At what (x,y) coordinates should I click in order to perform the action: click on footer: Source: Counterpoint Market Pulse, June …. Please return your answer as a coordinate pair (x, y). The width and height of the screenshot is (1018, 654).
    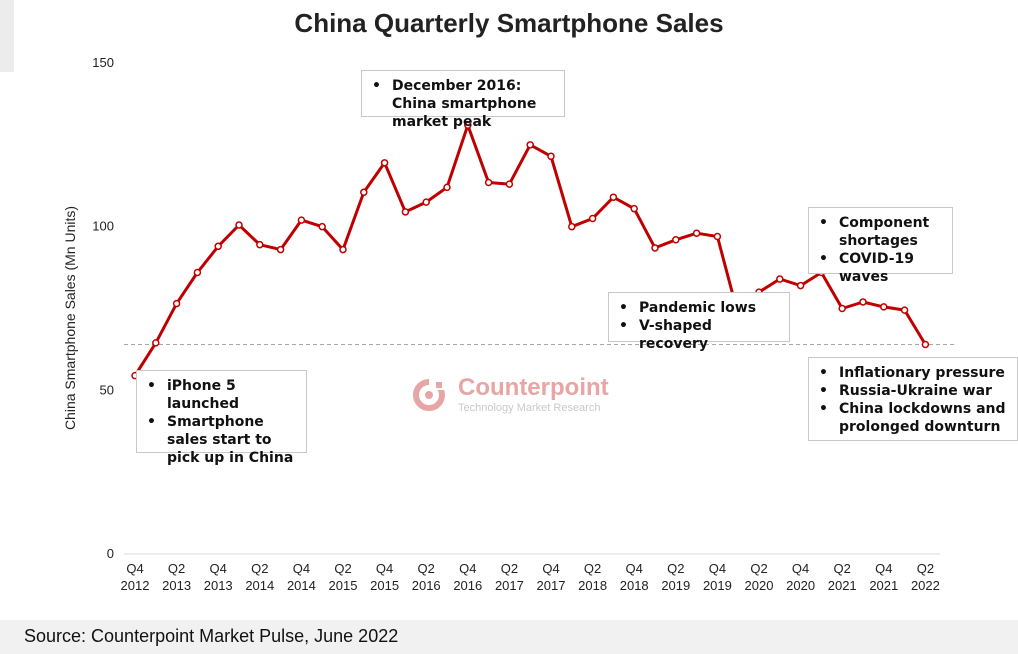
    Looking at the image, I should click on (509, 637).